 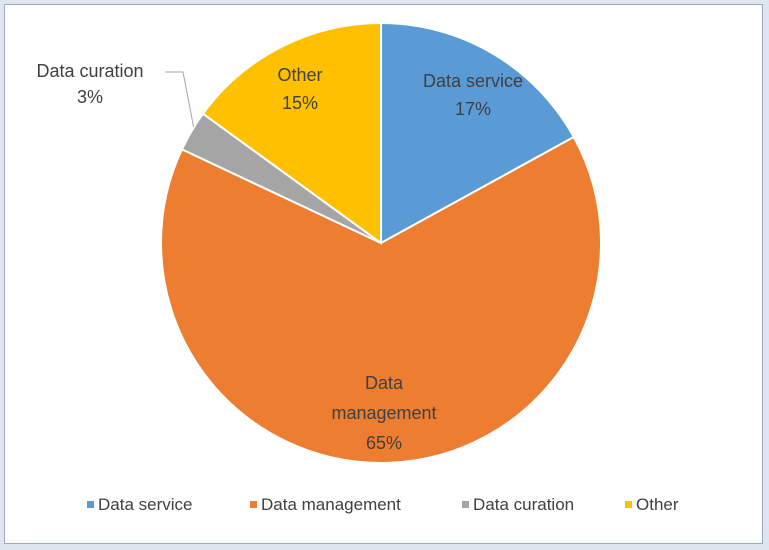 What do you see at coordinates (89, 84) in the screenshot?
I see `data-label-data-curation: Data curation 3%` at bounding box center [89, 84].